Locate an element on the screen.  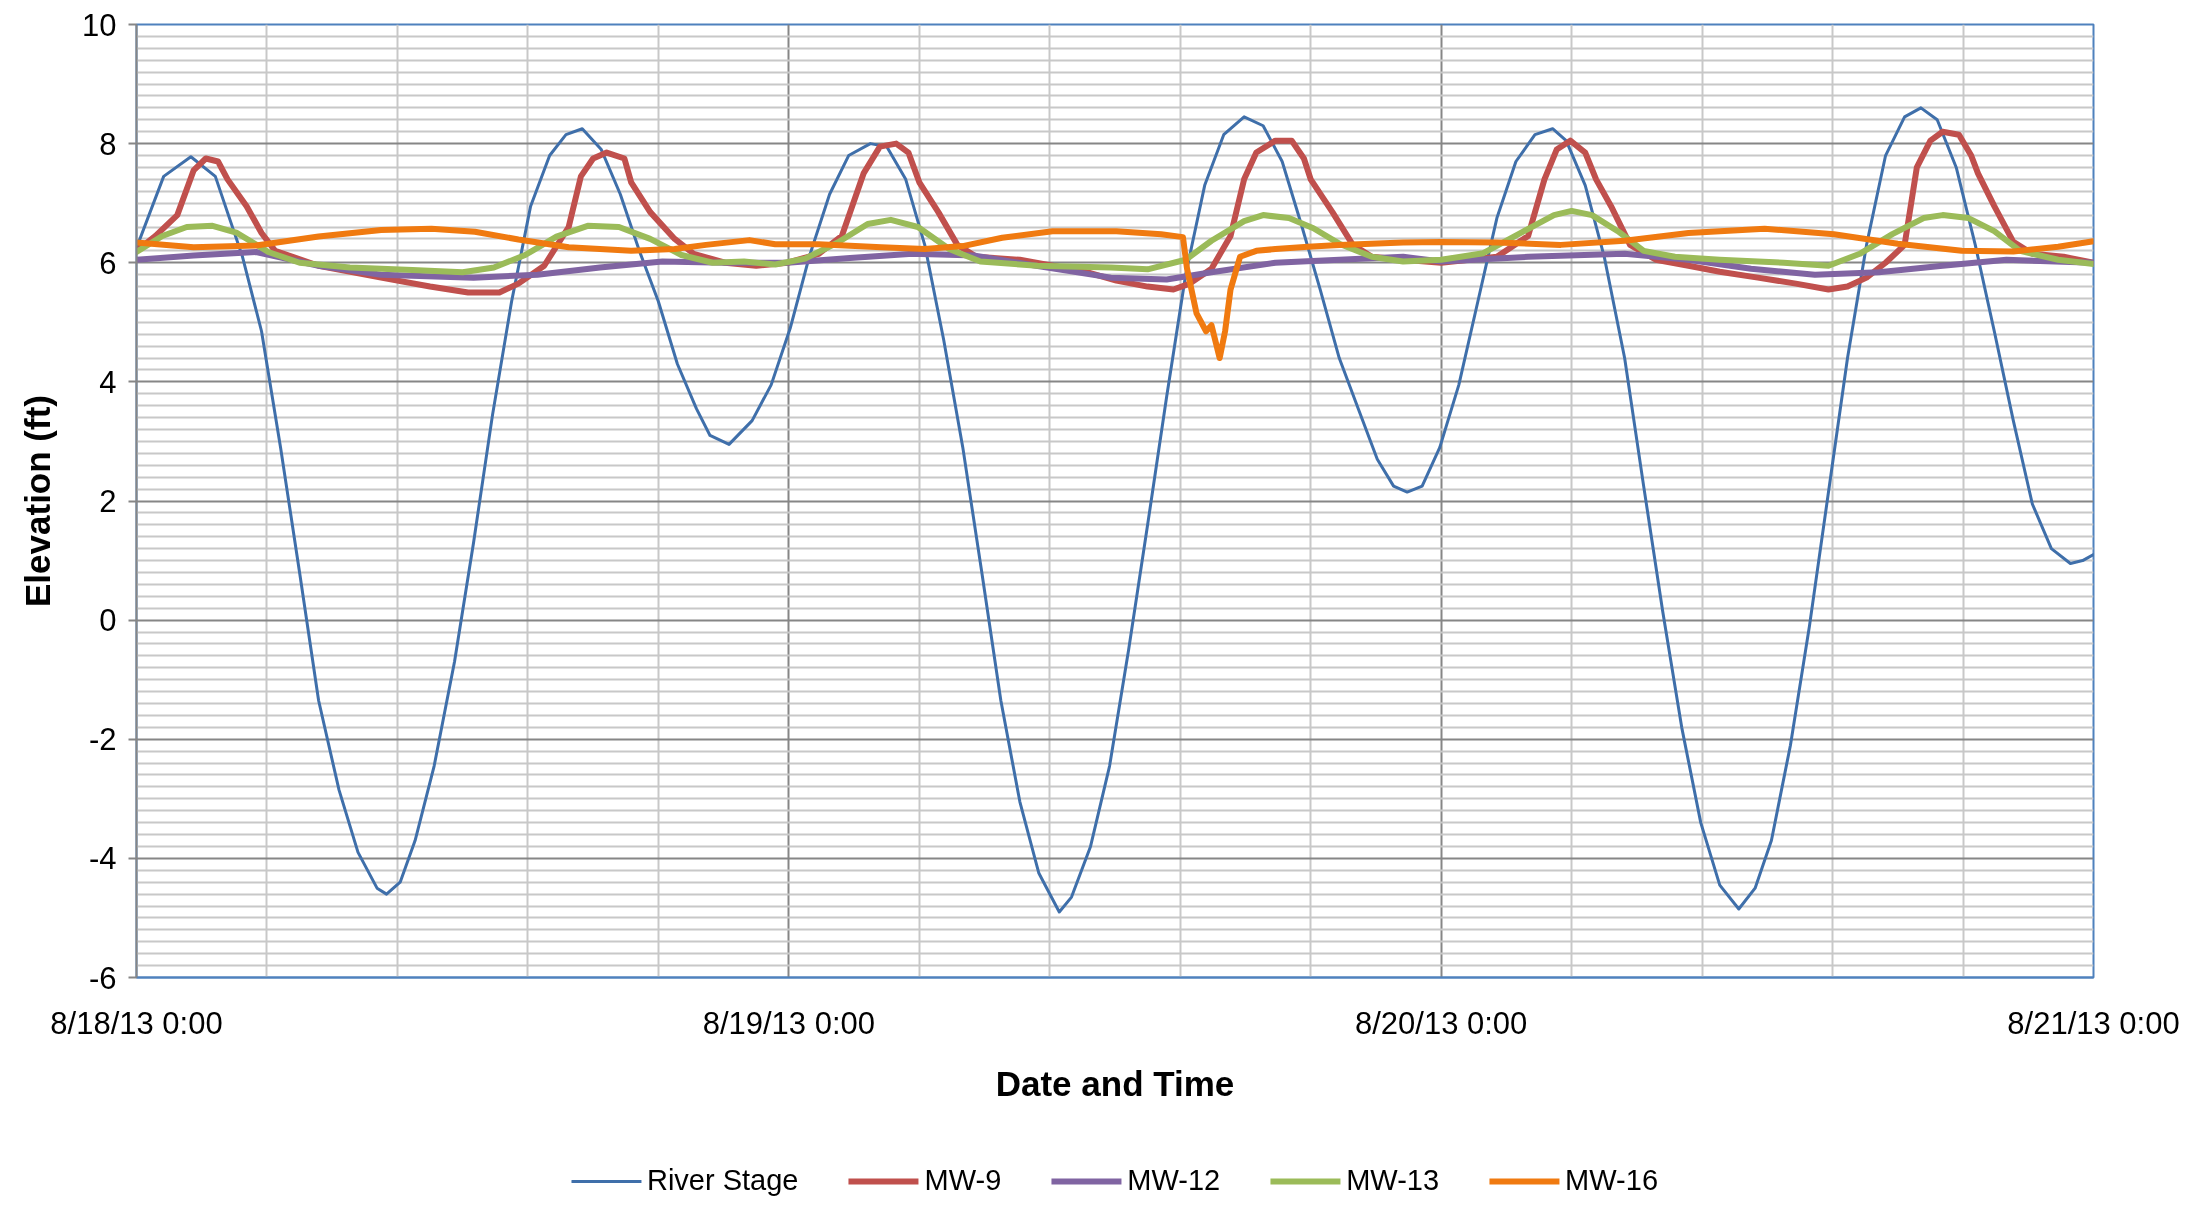
y-tick-label: 2 is located at coordinates (108, 501).